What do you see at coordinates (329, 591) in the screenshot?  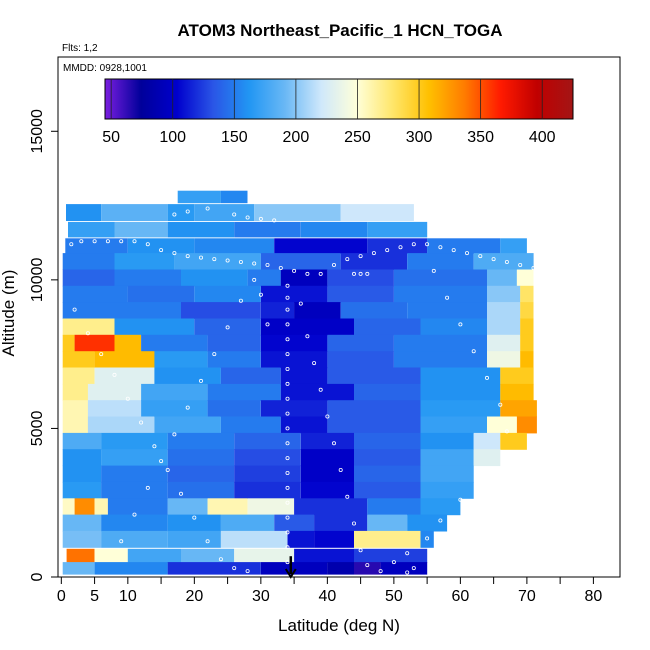 I see `x-axis: 0 5 10 20 30 40 50 60 70 80` at bounding box center [329, 591].